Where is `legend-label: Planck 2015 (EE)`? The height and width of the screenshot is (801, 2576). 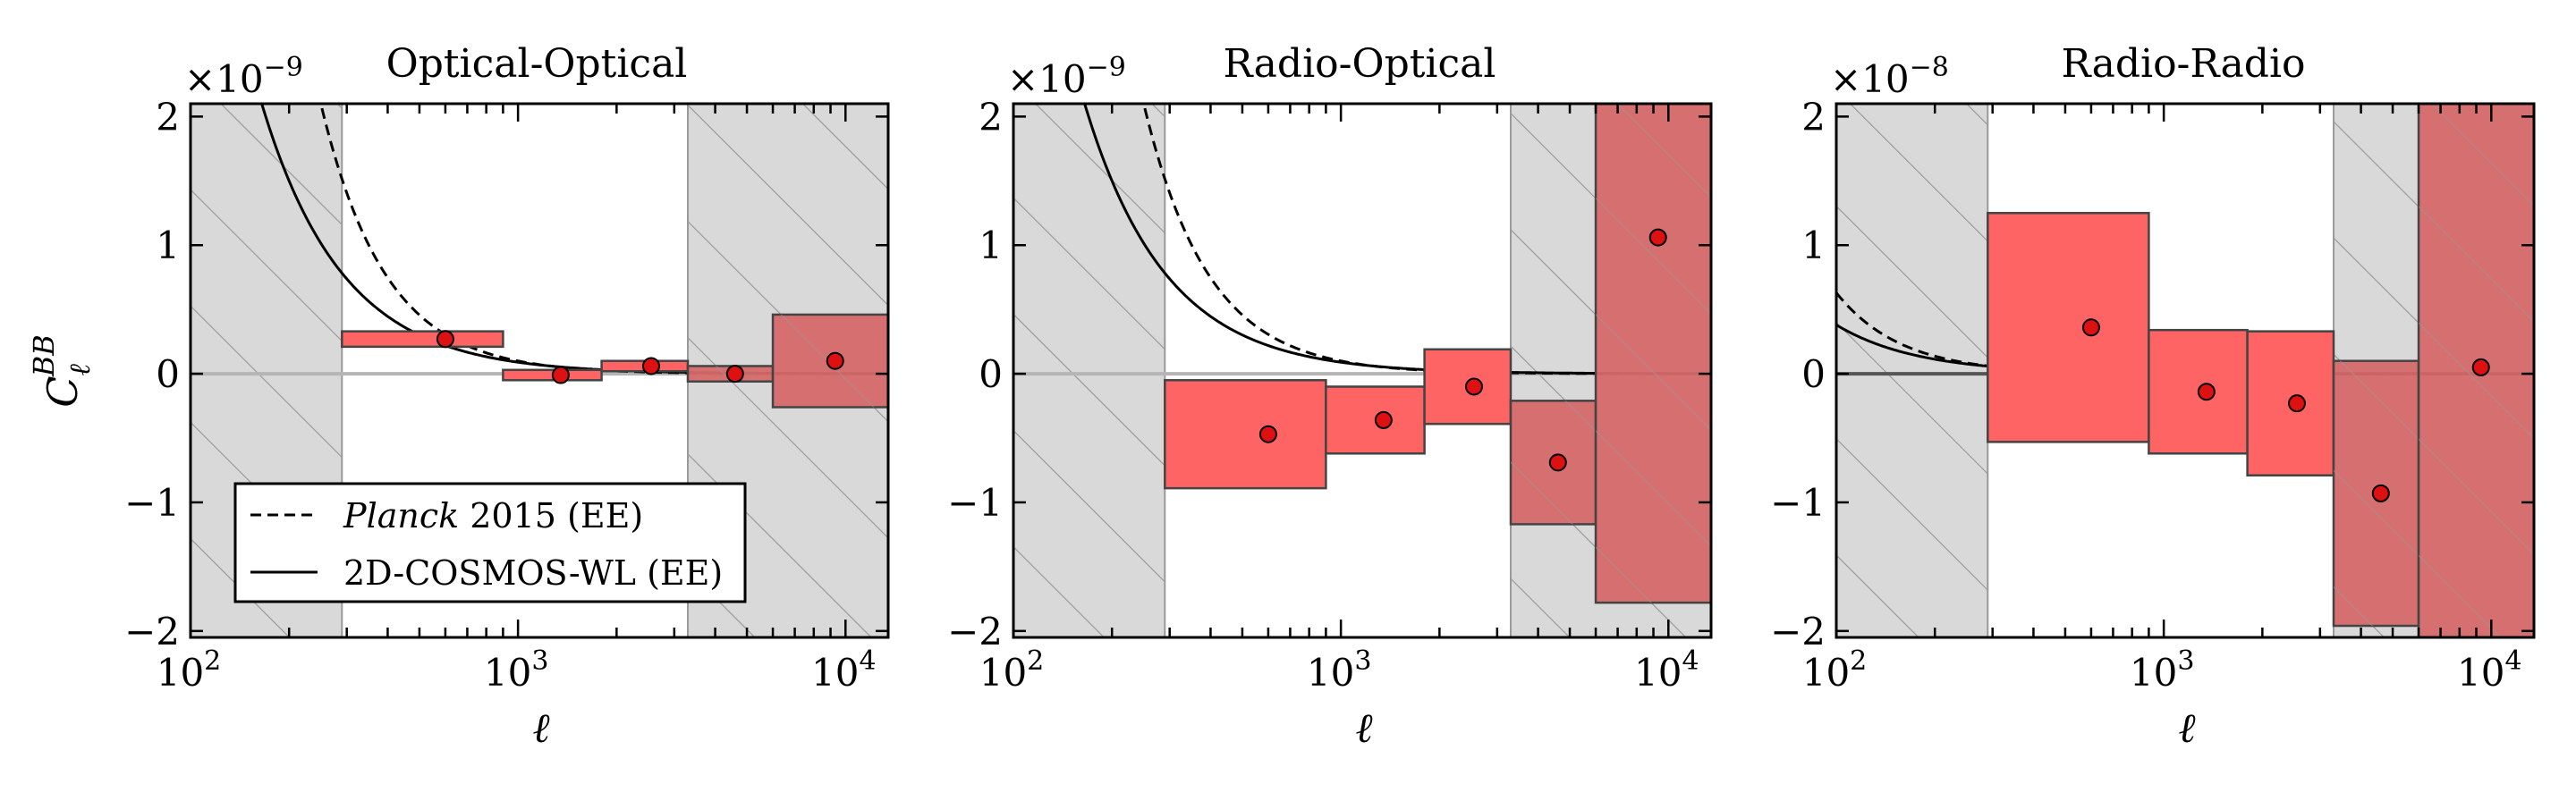
legend-label: Planck 2015 (EE) is located at coordinates (493, 515).